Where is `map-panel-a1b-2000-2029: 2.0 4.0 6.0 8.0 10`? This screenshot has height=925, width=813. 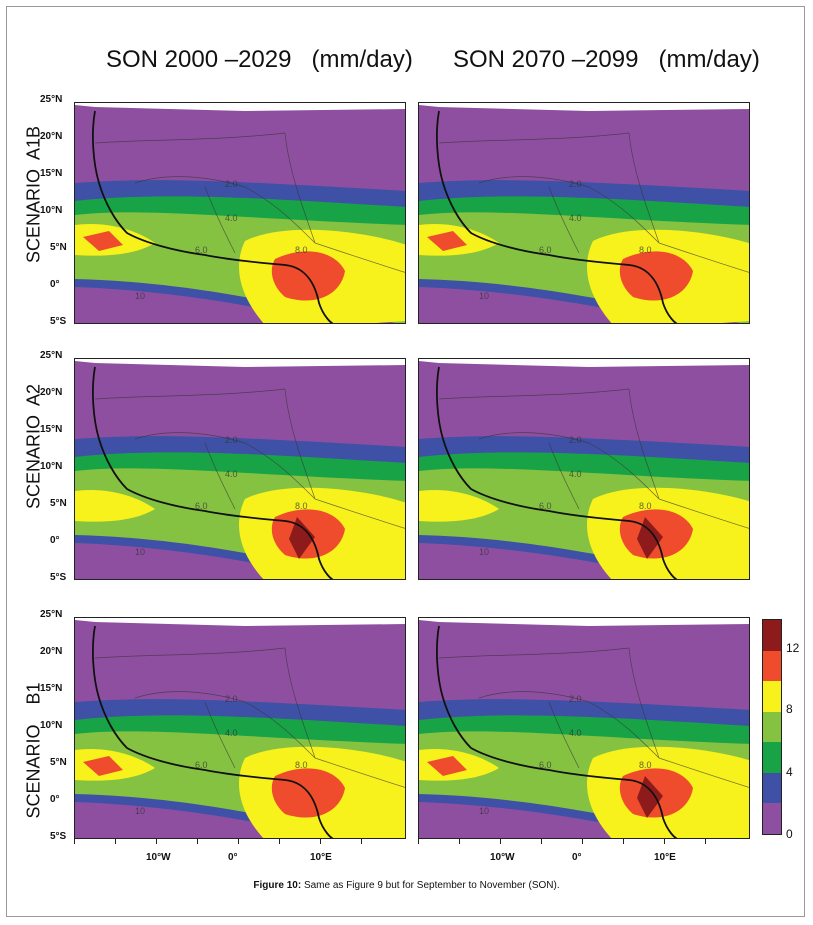 map-panel-a1b-2000-2029: 2.0 4.0 6.0 8.0 10 is located at coordinates (240, 213).